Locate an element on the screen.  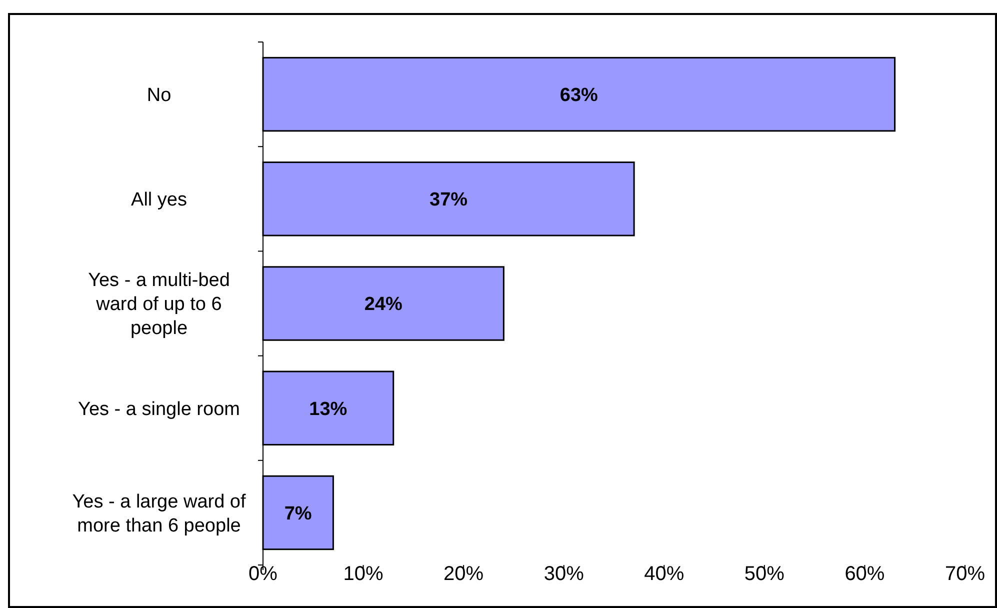
x-tick-label: 20% is located at coordinates (464, 574).